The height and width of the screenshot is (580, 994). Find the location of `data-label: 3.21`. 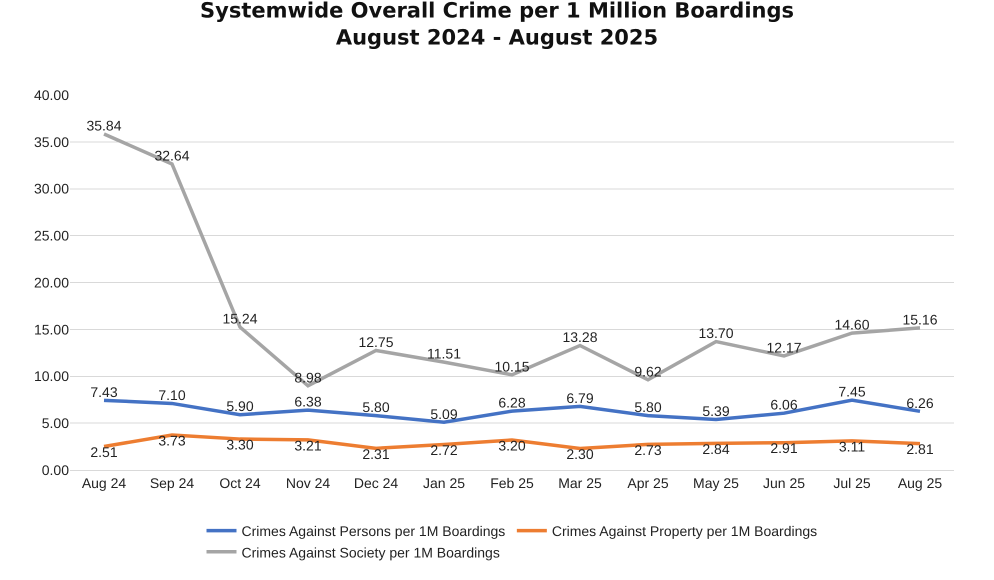

data-label: 3.21 is located at coordinates (308, 445).